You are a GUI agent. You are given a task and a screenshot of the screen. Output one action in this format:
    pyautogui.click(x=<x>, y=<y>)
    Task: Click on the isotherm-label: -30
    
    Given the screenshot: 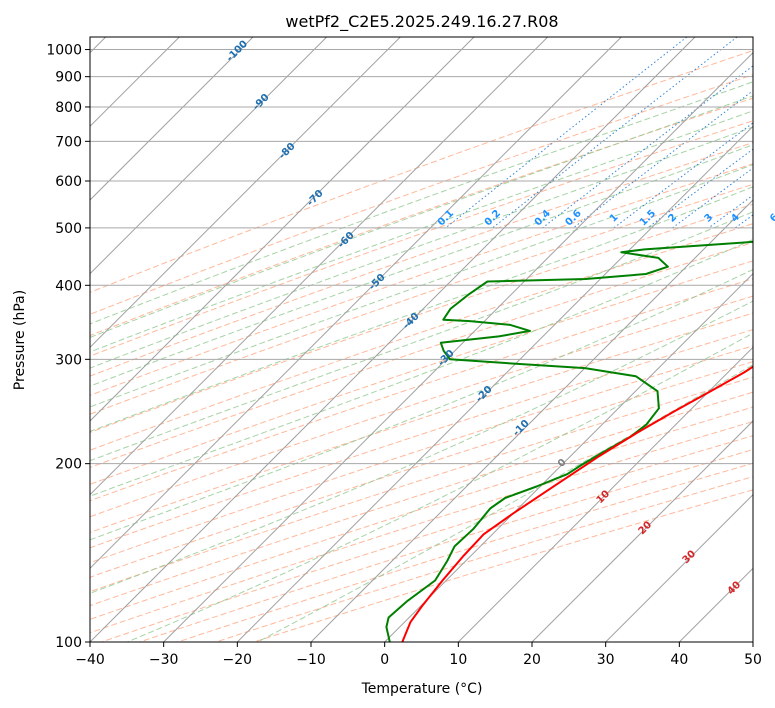 What is the action you would take?
    pyautogui.click(x=446, y=358)
    